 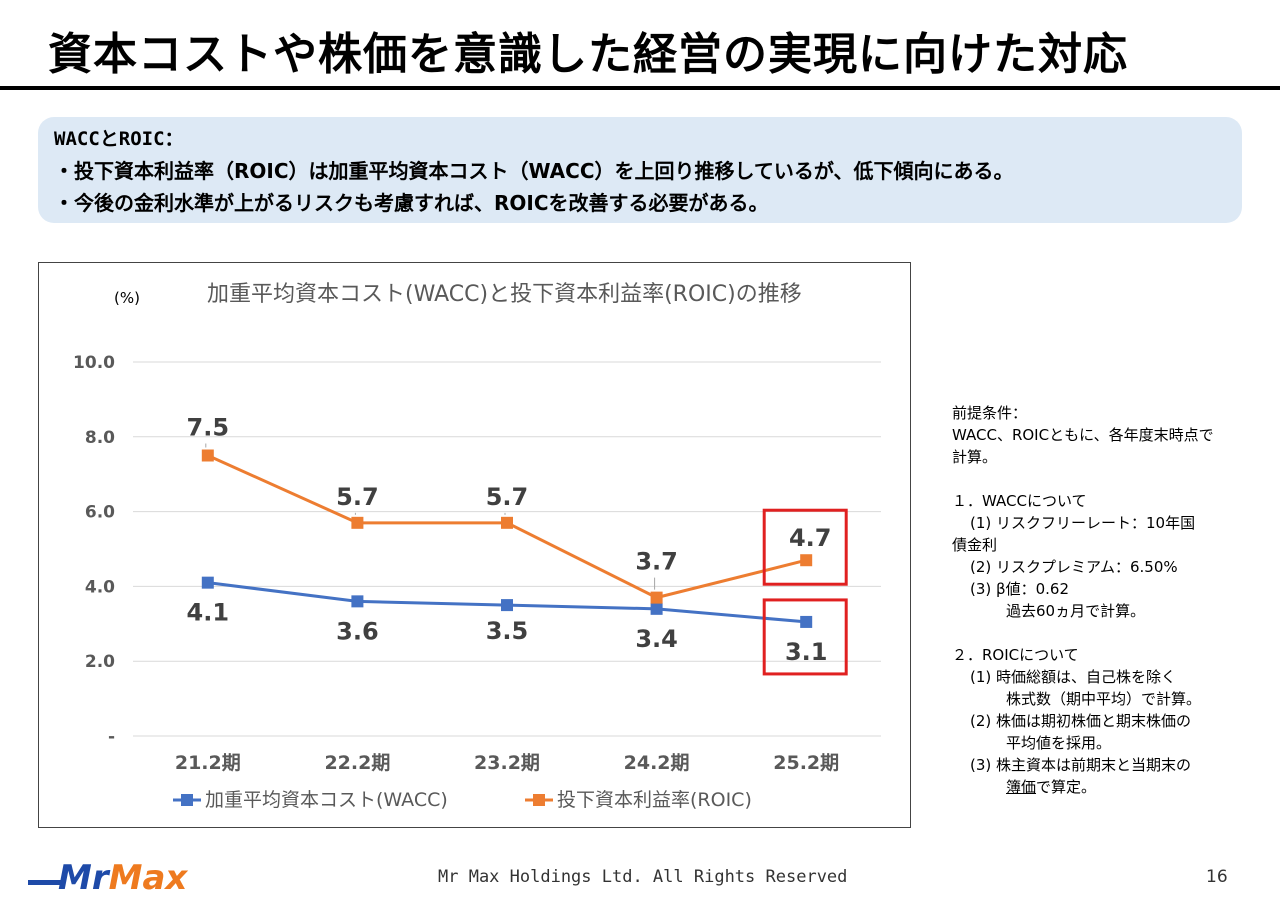 I want to click on notes-line: １．WACCについて, so click(x=1019, y=501).